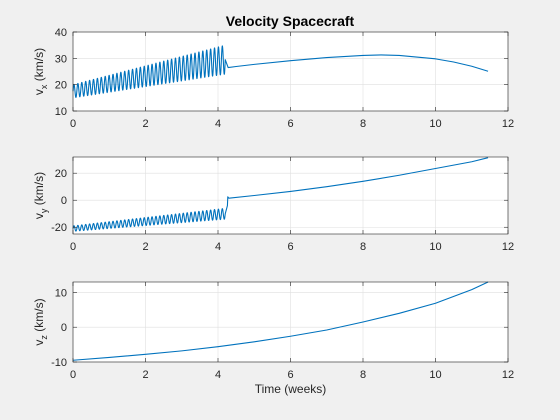  Describe the element at coordinates (61, 59) in the screenshot. I see `y-tick-label: 30` at that location.